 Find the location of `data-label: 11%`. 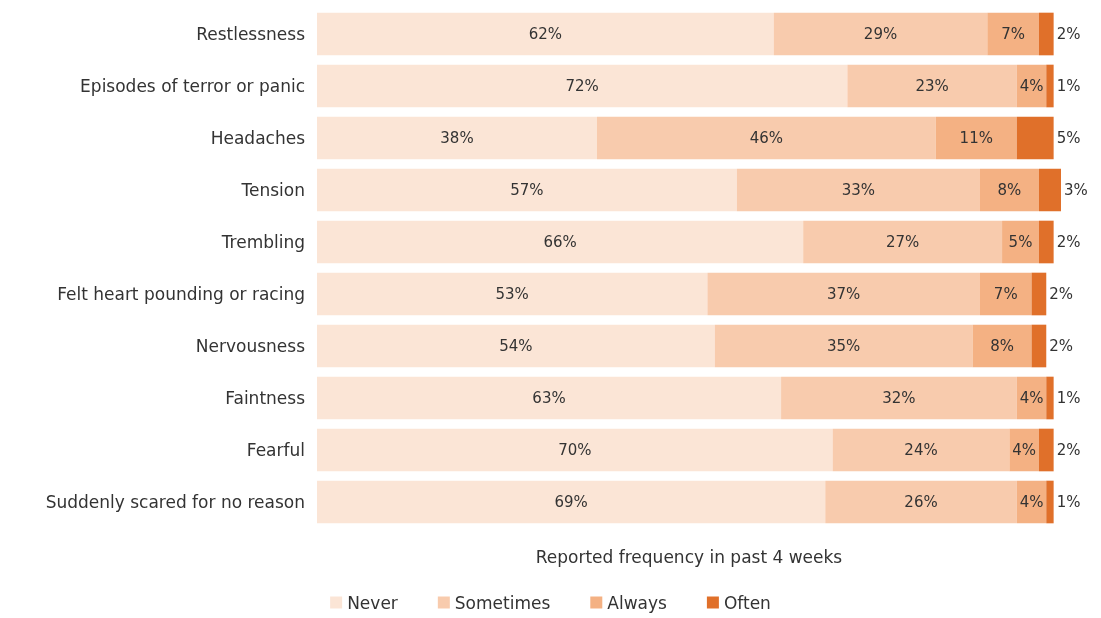

data-label: 11% is located at coordinates (976, 138).